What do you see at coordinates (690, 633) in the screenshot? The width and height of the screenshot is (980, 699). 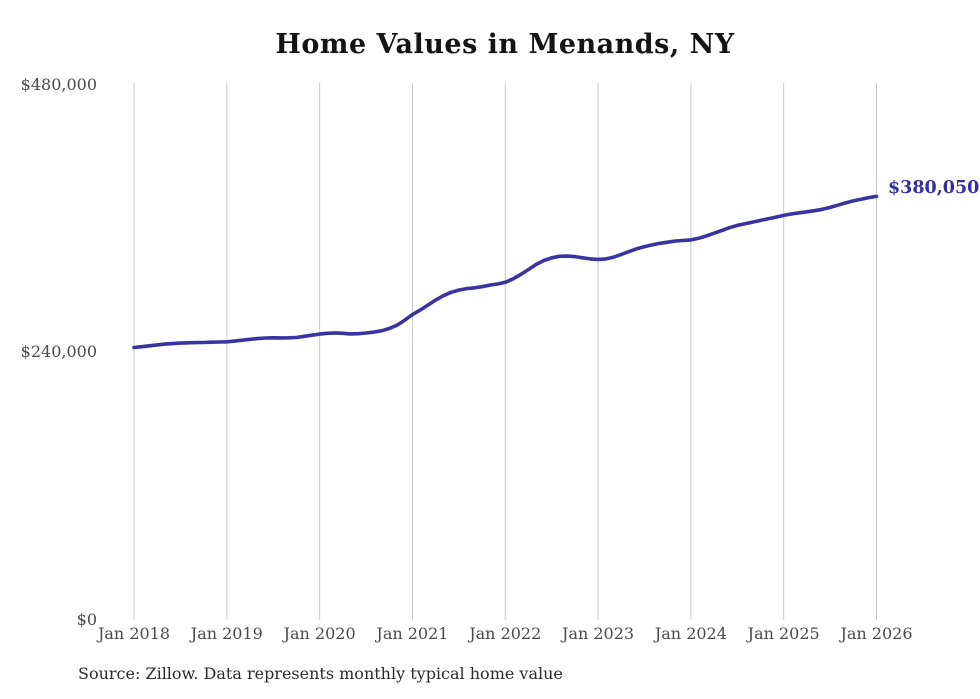 I see `x-tick-label: Jan 2024` at bounding box center [690, 633].